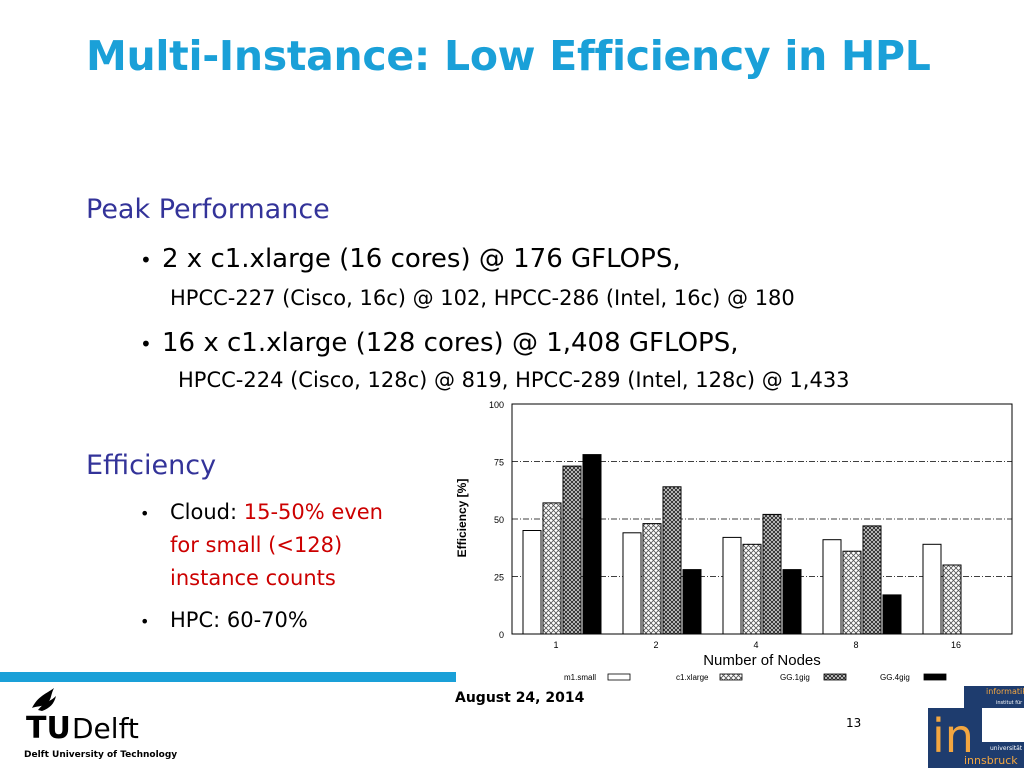 This screenshot has height=768, width=1024. Describe the element at coordinates (105, 728) in the screenshot. I see `tudelft-delft: Delft` at that location.